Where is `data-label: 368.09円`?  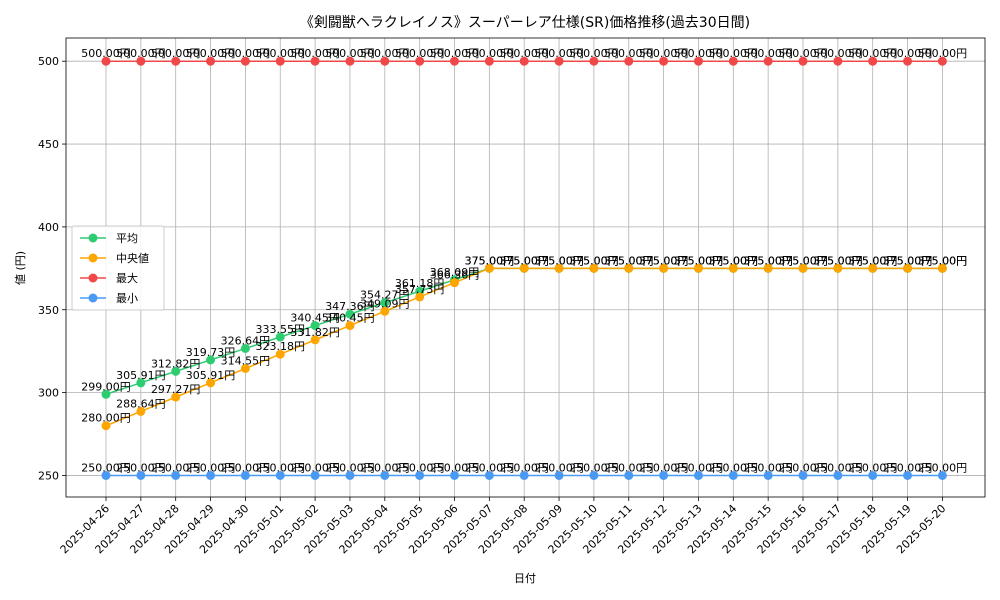
data-label: 368.09円 is located at coordinates (455, 272).